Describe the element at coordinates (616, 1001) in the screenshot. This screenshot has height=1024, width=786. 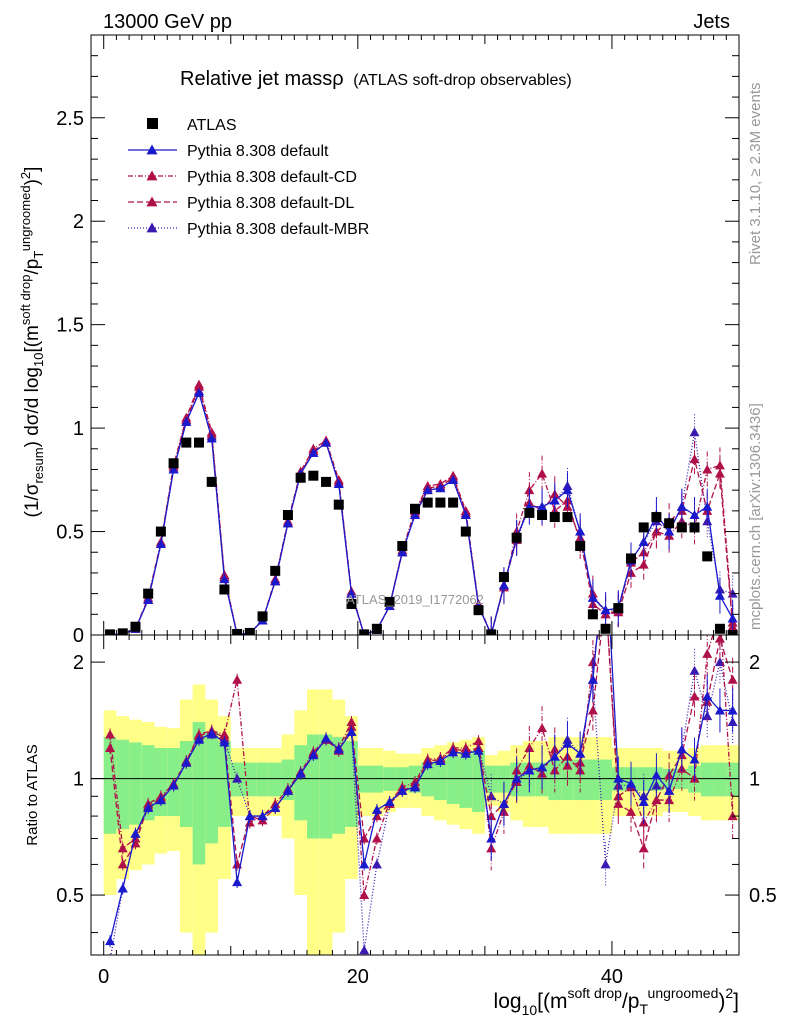
I see `x-axis-label: log10[(msoft drop/pTungroomed)2]` at that location.